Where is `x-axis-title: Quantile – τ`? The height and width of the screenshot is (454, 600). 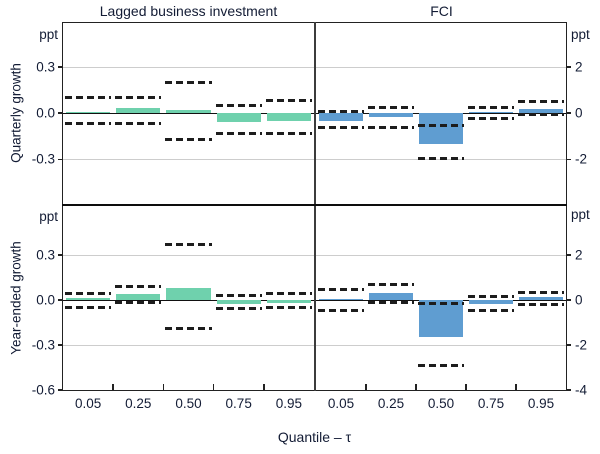
x-axis-title: Quantile – τ is located at coordinates (314, 437).